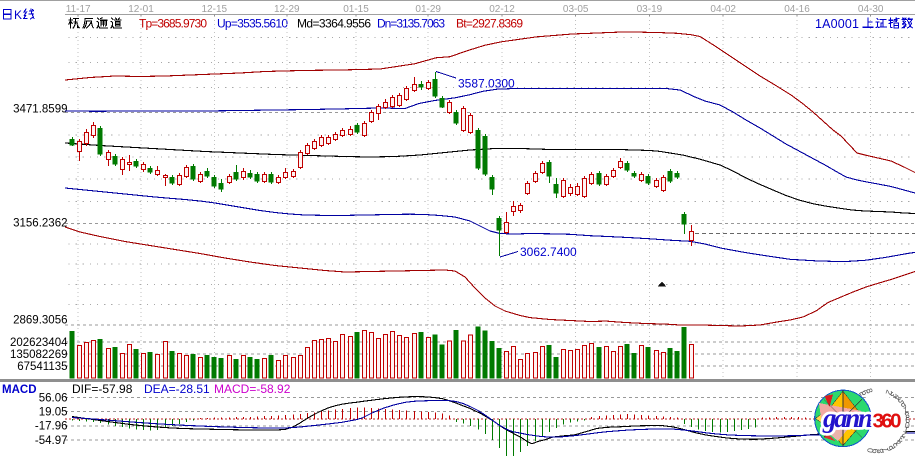 This screenshot has width=915, height=456. Describe the element at coordinates (650, 9) in the screenshot. I see `svg-text: 03-19` at that location.